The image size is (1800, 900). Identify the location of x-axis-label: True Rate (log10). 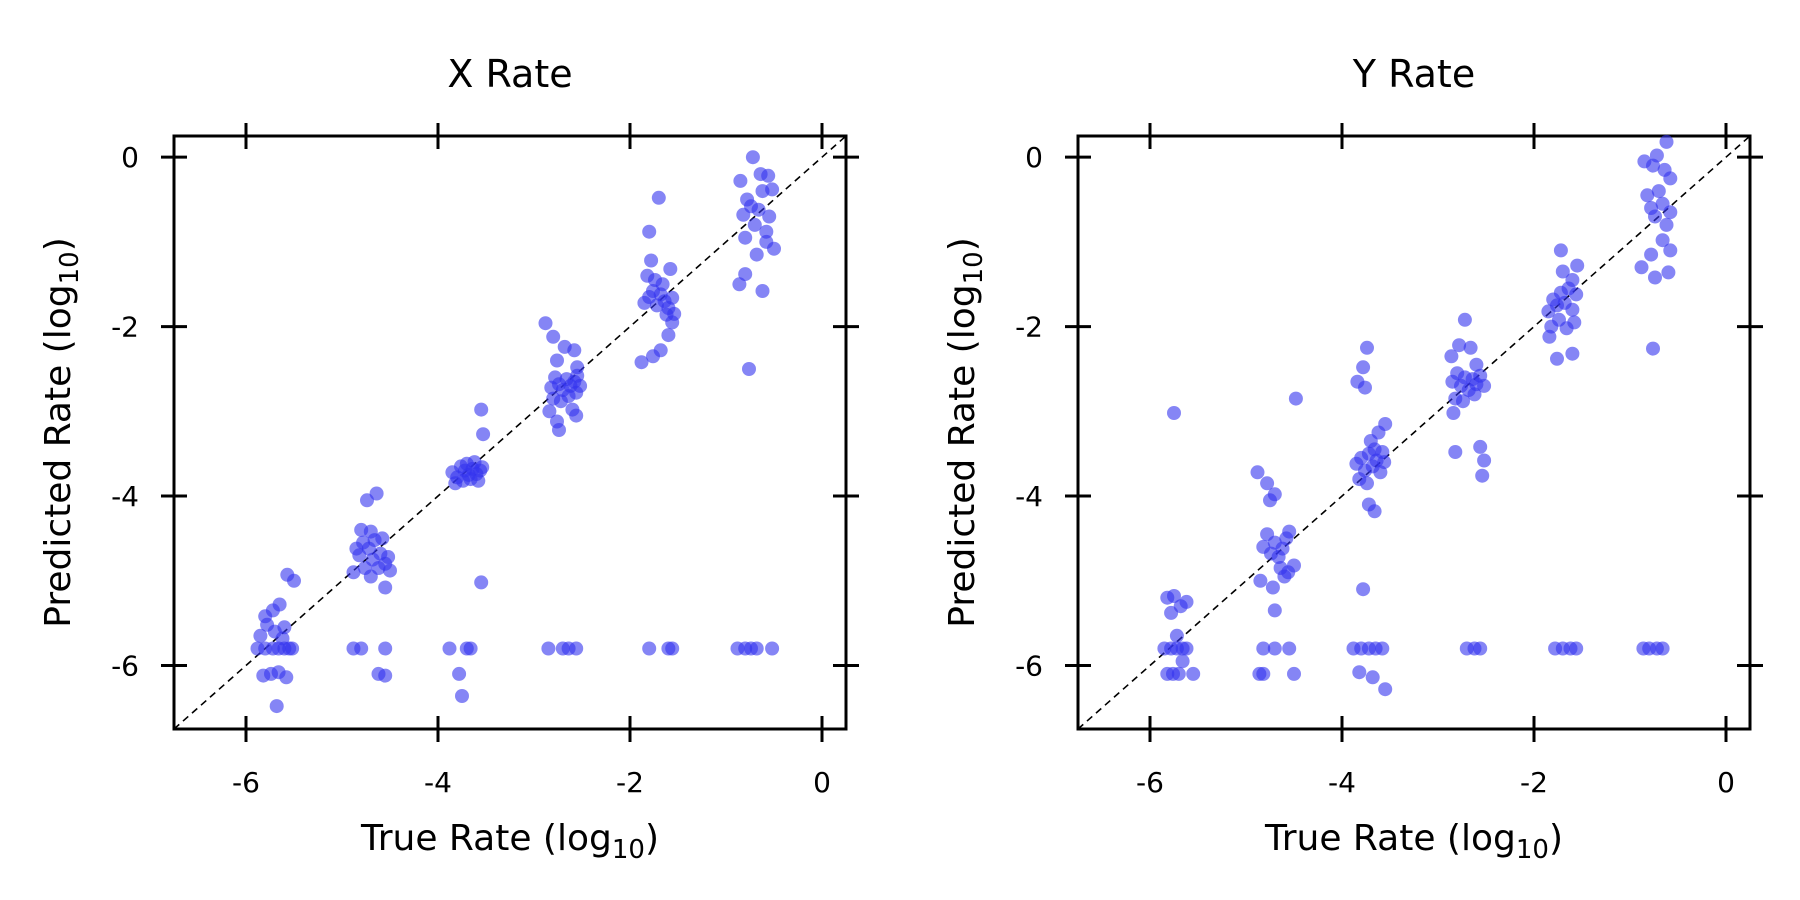
(509, 841).